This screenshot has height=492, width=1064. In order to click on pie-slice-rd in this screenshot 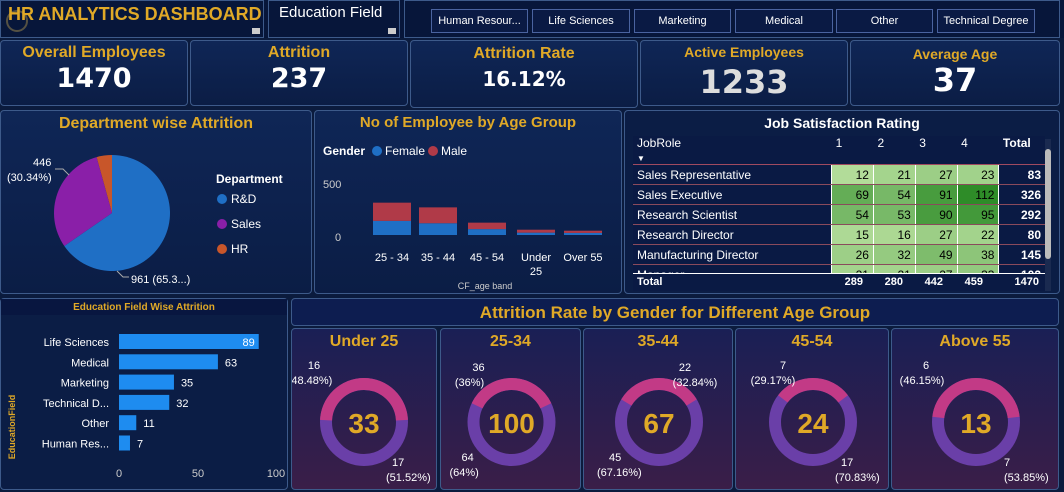, I will do `click(117, 213)`.